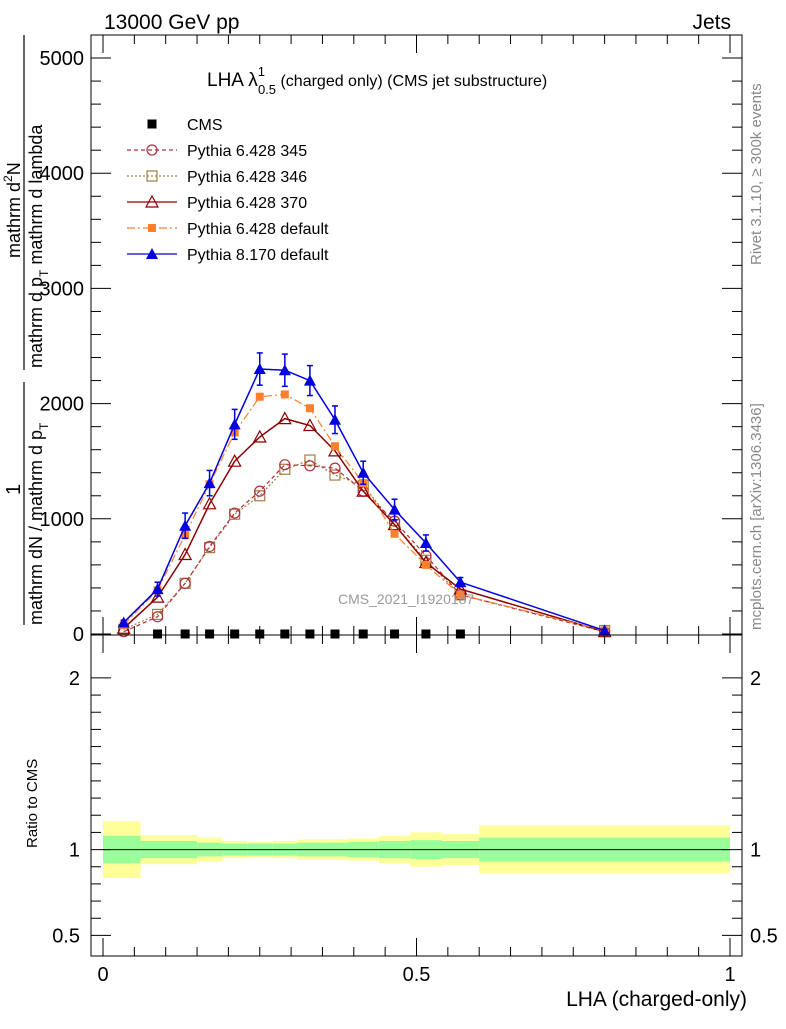 This screenshot has height=1029, width=786. What do you see at coordinates (755, 679) in the screenshot?
I see `ratio-ytick-label-right: 2` at bounding box center [755, 679].